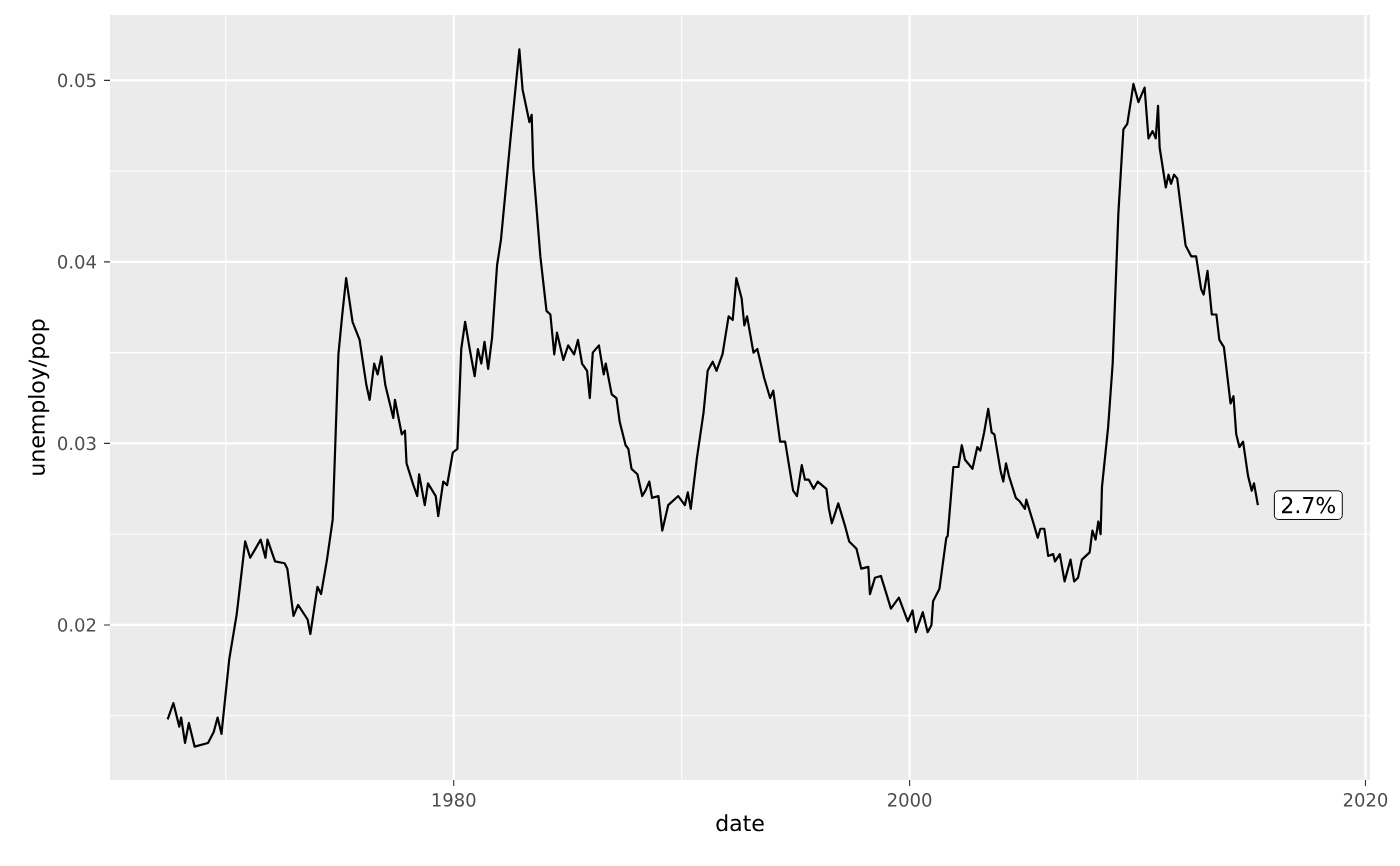  I want to click on y-tick-label: 0.04, so click(77, 262).